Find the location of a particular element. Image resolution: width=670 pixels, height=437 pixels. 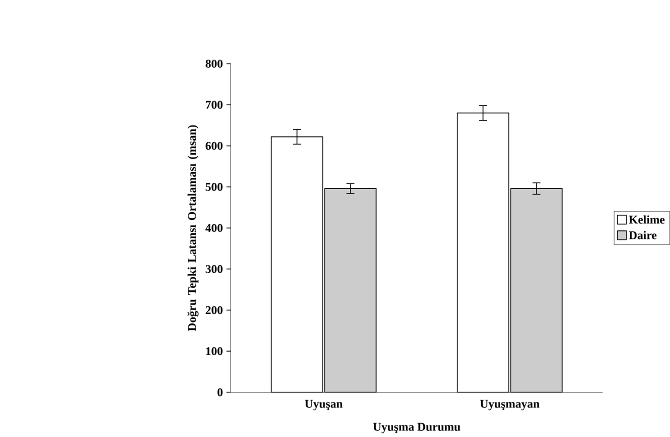

x-axis-title: Uyuşma Durumu is located at coordinates (416, 428).